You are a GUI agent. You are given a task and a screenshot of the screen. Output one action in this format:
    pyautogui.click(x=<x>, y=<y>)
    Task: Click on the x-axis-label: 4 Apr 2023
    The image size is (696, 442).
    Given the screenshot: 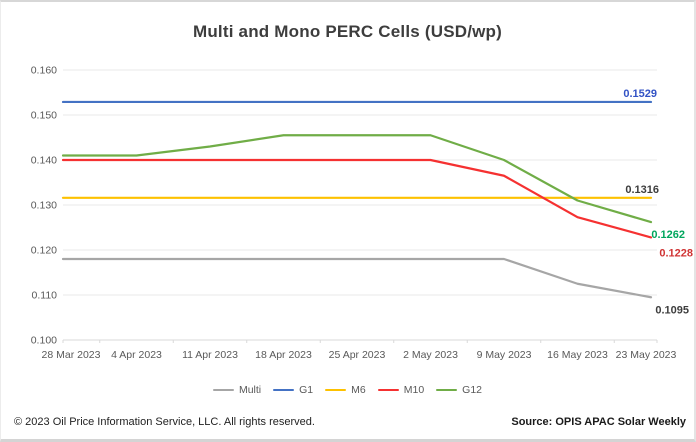 What is the action you would take?
    pyautogui.click(x=136, y=355)
    